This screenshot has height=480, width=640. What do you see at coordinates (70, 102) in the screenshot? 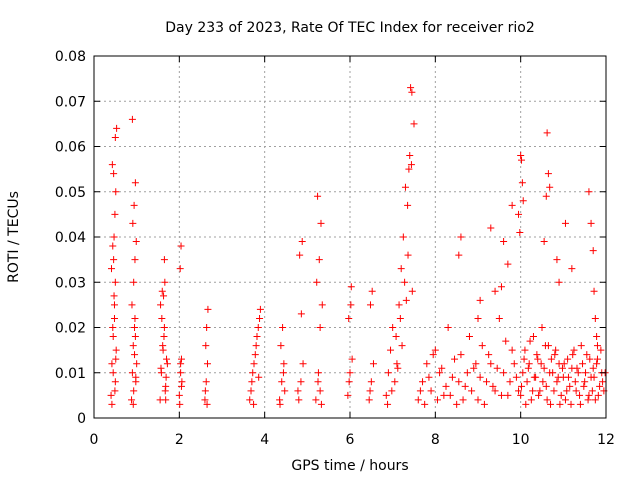
I see `y-tick-label: 0.07` at bounding box center [70, 102].